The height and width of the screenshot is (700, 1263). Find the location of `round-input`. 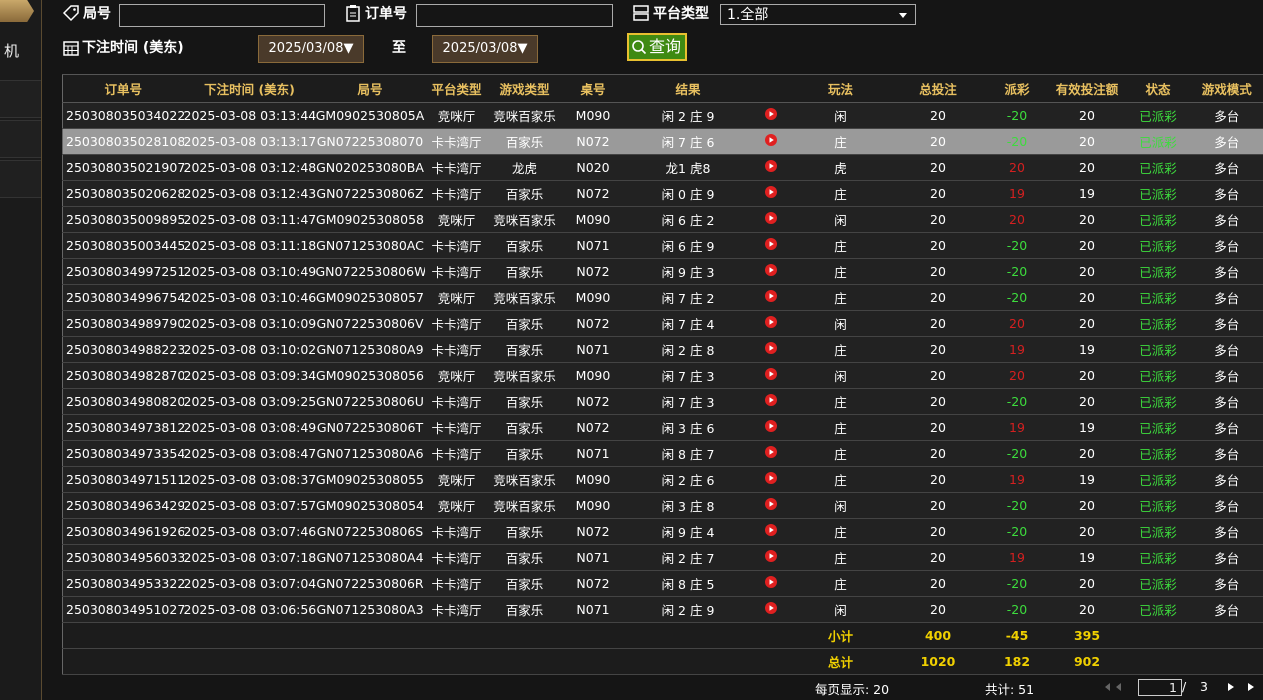

round-input is located at coordinates (222, 15).